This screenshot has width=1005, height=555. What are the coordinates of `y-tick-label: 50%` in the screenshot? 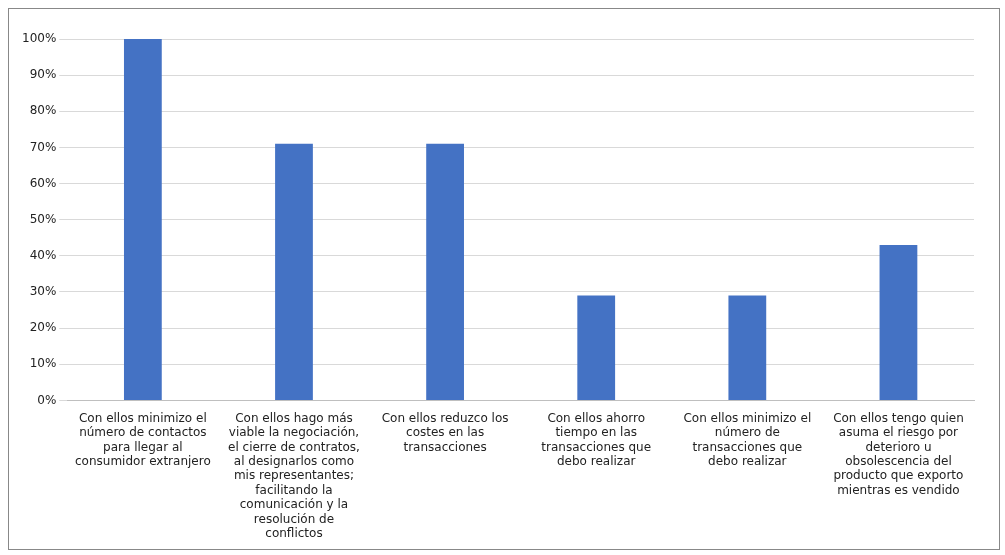 It's located at (43, 218).